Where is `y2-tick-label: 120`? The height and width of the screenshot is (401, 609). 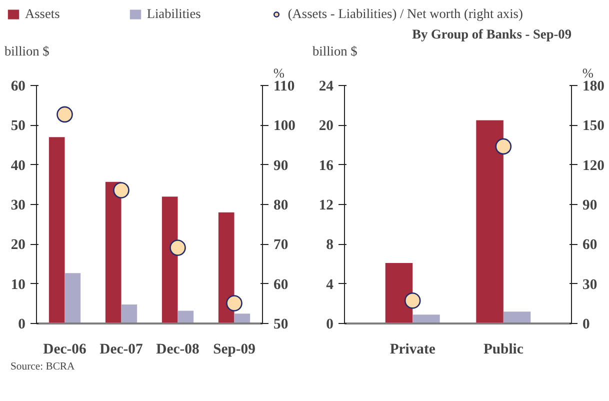 y2-tick-label: 120 is located at coordinates (593, 166).